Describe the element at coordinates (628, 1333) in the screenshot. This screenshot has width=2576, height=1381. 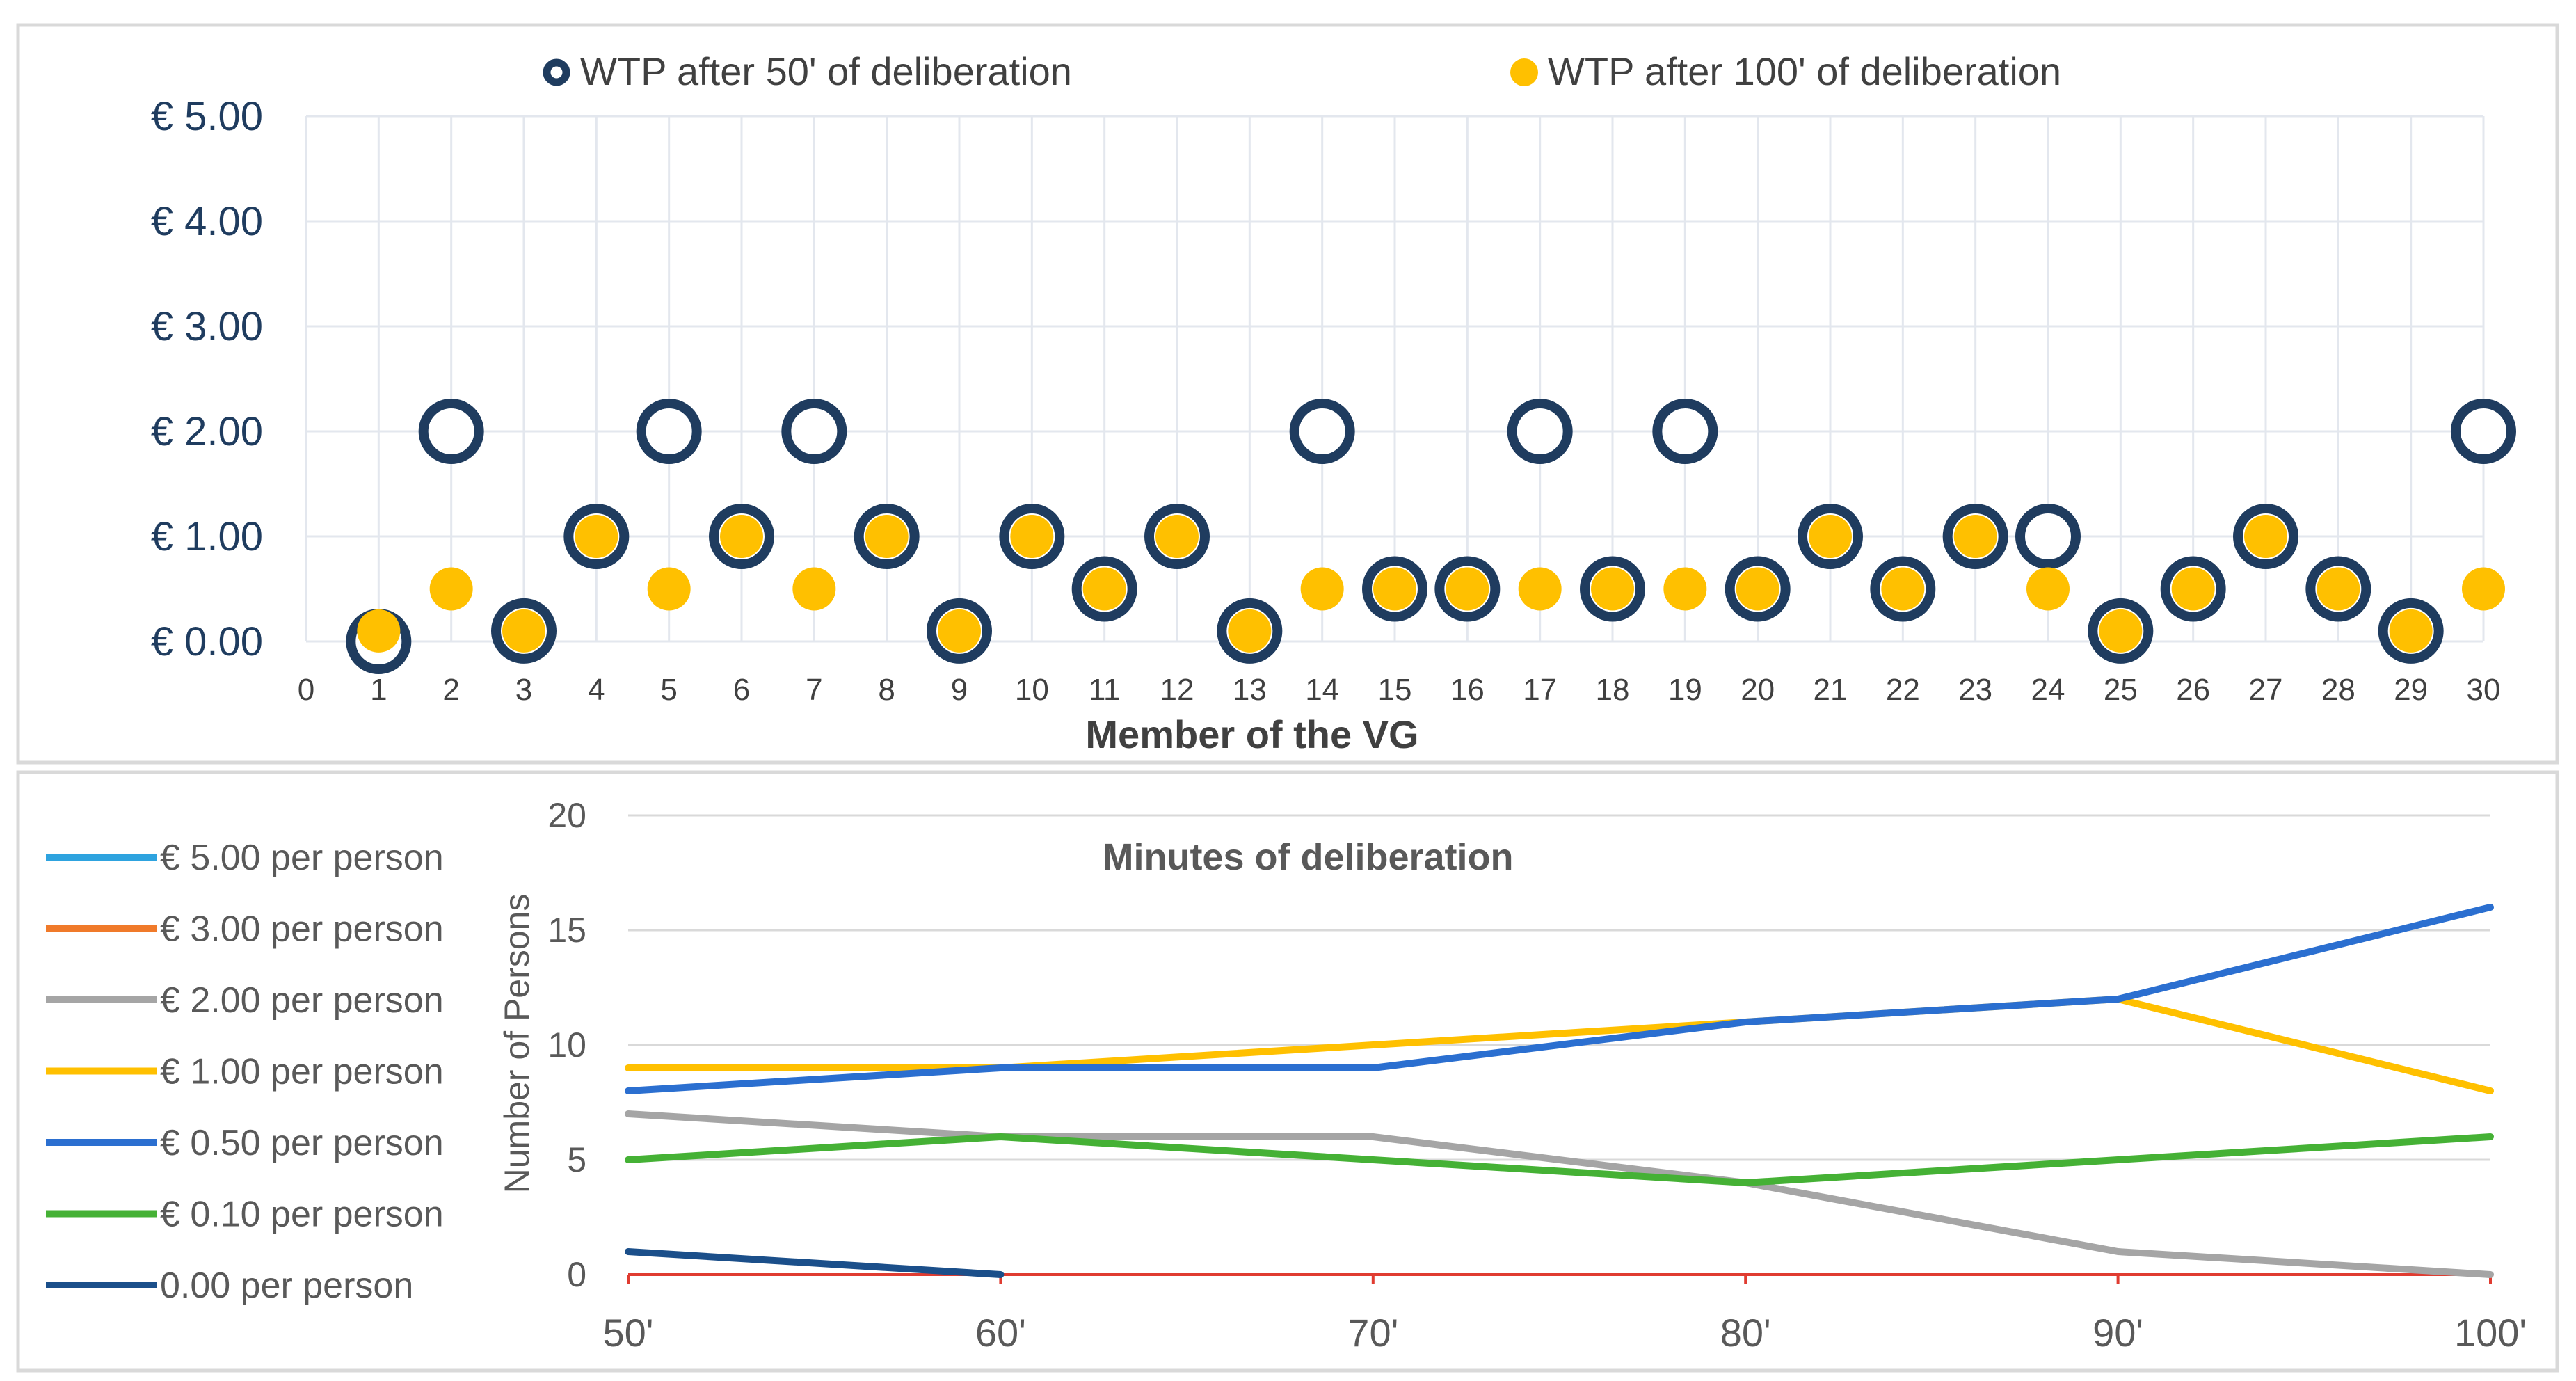
I see `bottom-x-tick-label: 50'` at that location.